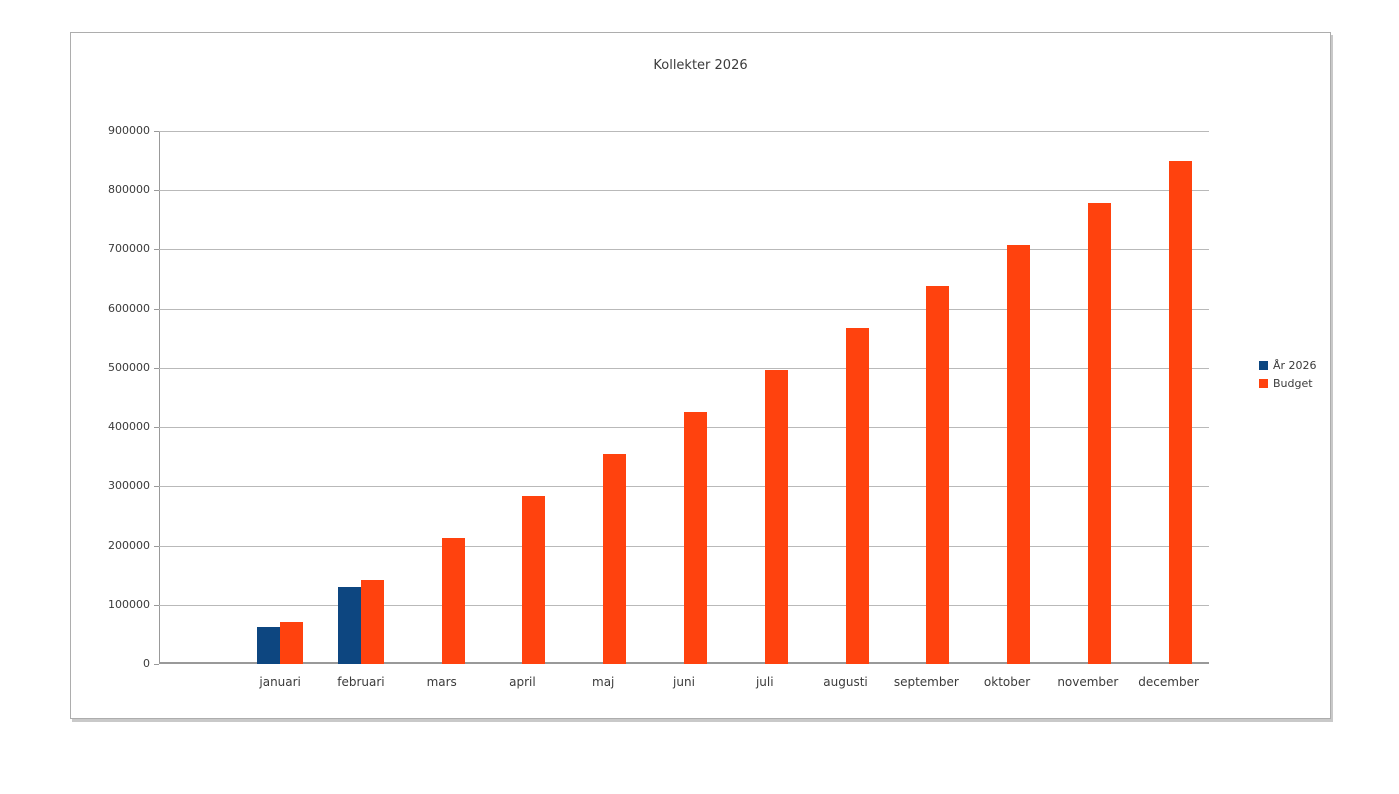 The width and height of the screenshot is (1399, 794). I want to click on y-axis-label-900000: 900000, so click(129, 130).